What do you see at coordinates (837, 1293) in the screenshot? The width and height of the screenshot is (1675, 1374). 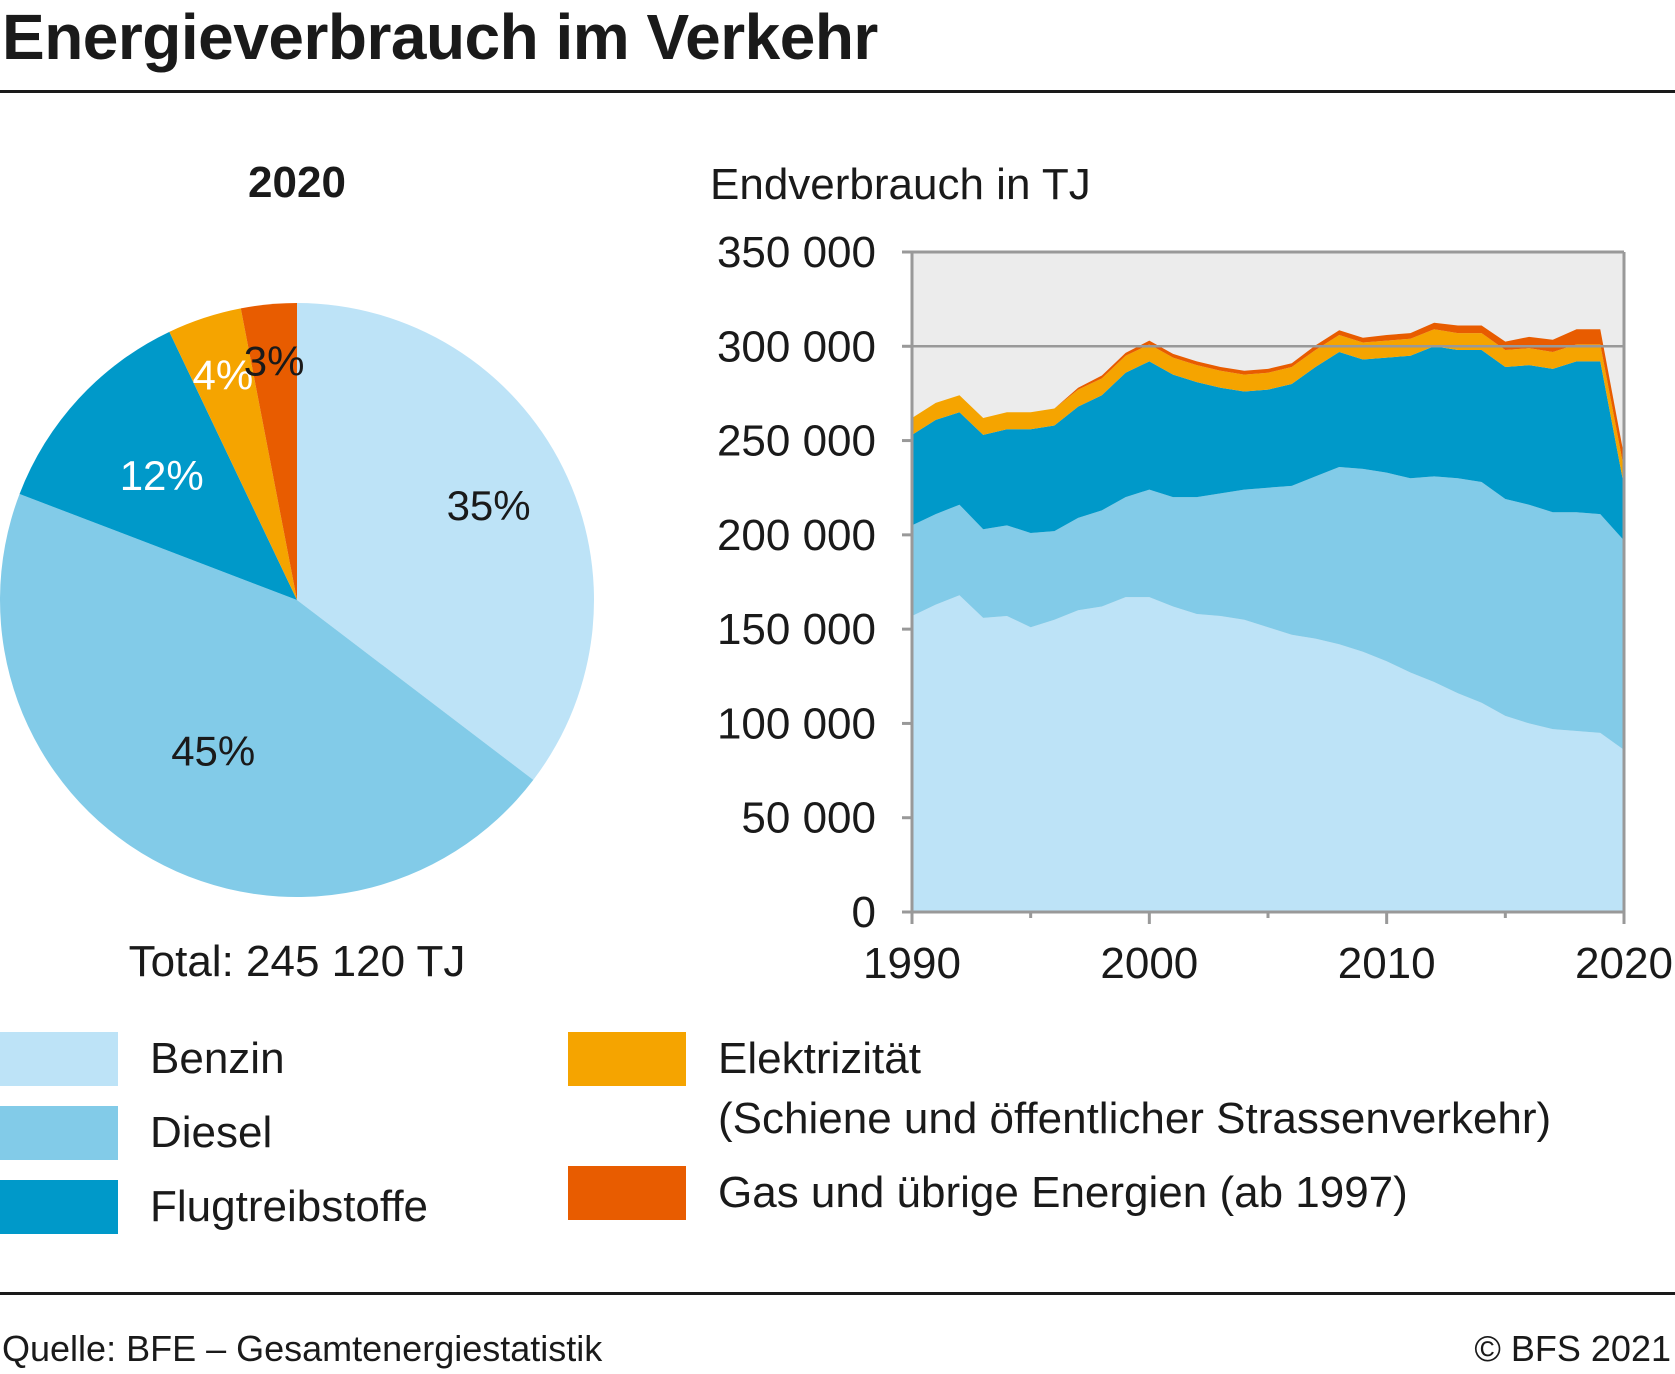 I see `bottom-rule` at bounding box center [837, 1293].